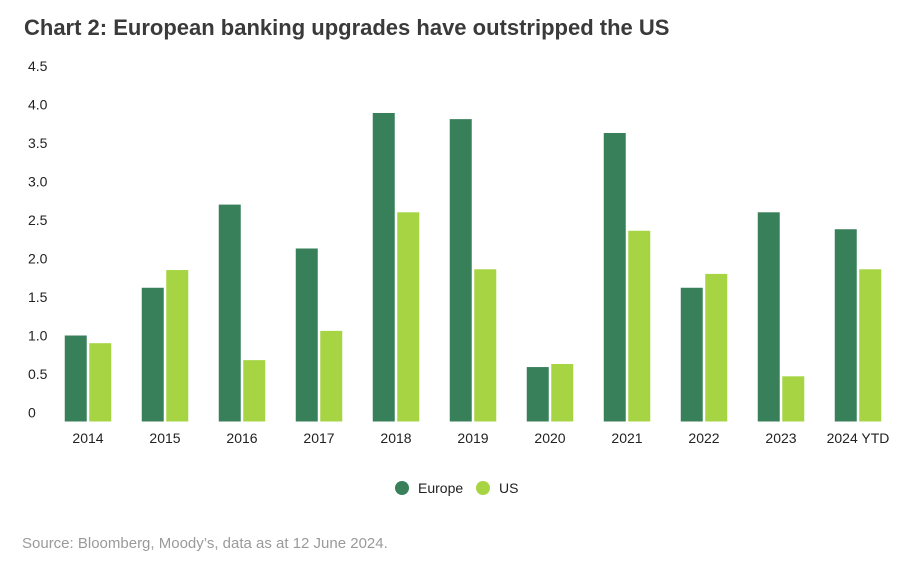 This screenshot has height=564, width=918. I want to click on y-tick-label: 4.5, so click(38, 66).